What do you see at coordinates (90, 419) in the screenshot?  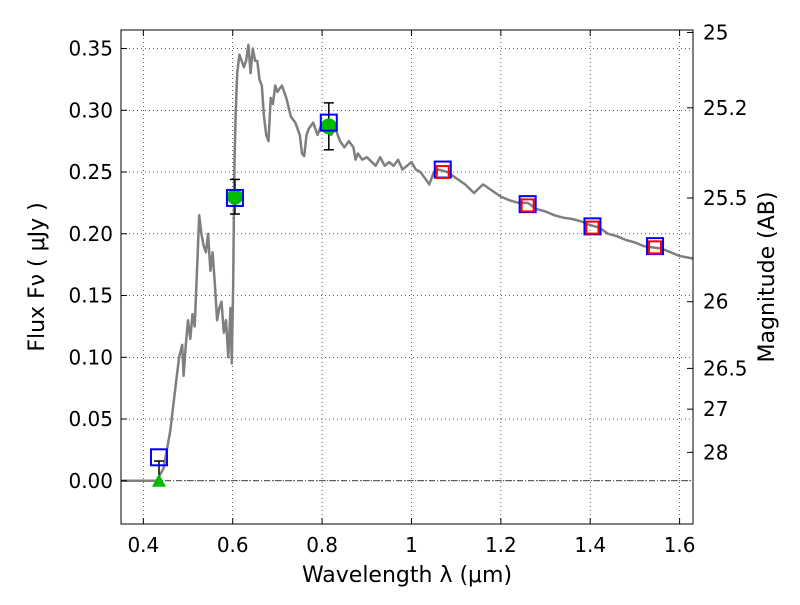 I see `y-tick-label: 0.05` at bounding box center [90, 419].